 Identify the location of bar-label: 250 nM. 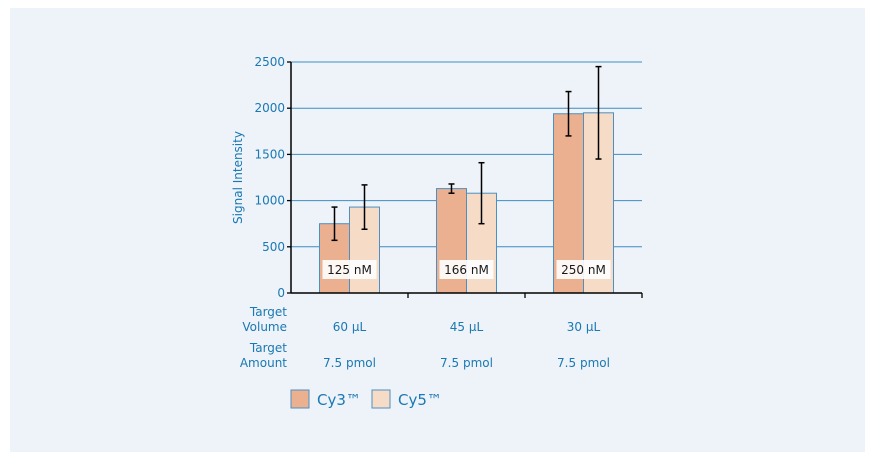
(583, 270).